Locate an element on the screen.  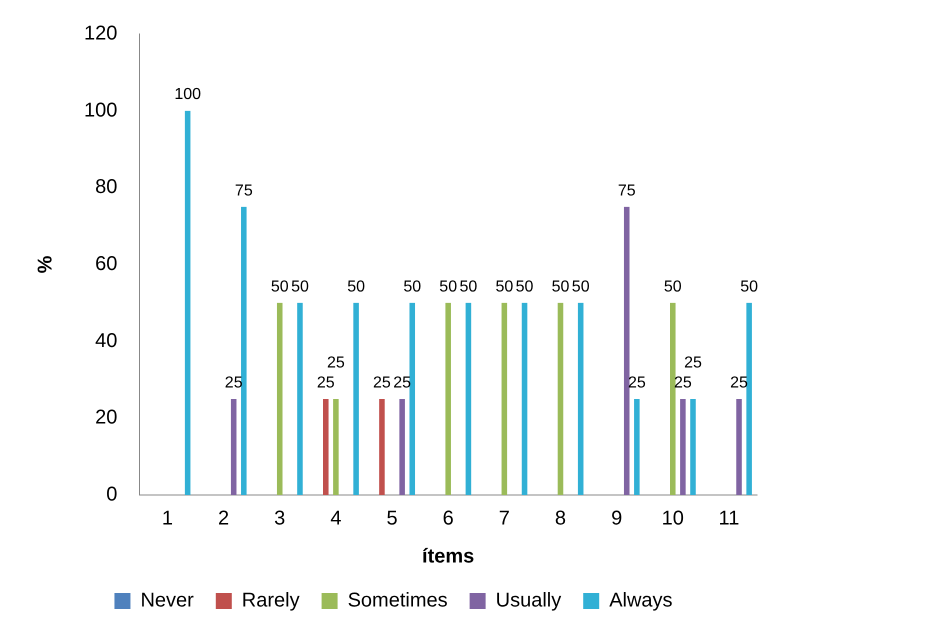
x-tick-label: 7 is located at coordinates (504, 519).